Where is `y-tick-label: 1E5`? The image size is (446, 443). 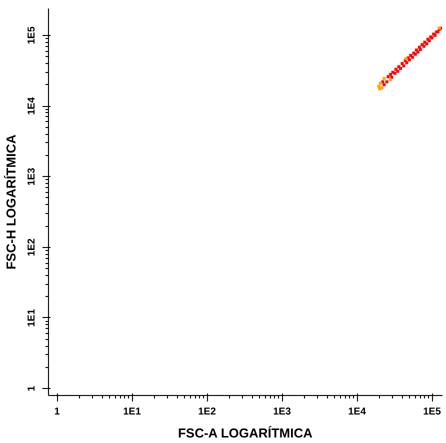 y-tick-label: 1E5 is located at coordinates (32, 35).